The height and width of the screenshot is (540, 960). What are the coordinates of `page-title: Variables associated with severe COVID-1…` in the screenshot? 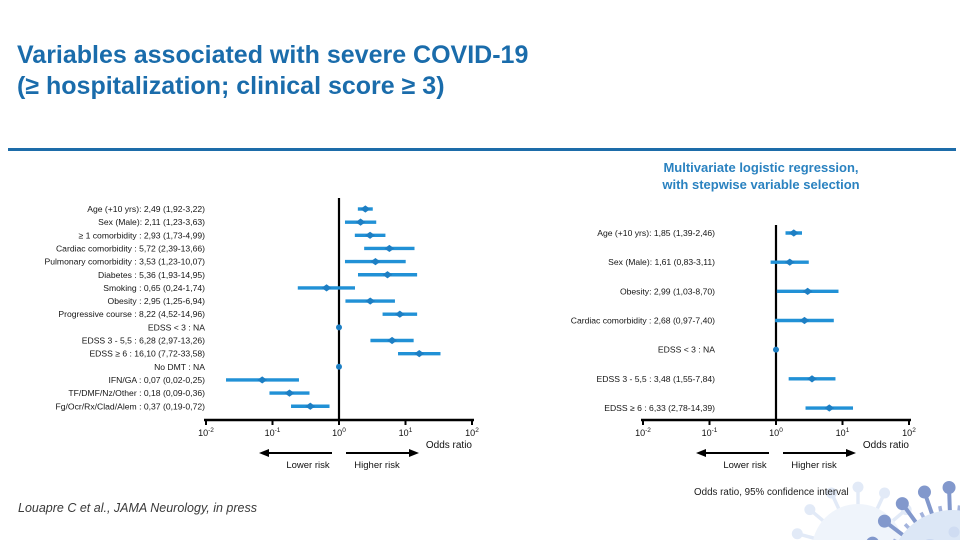 It's located at (272, 71).